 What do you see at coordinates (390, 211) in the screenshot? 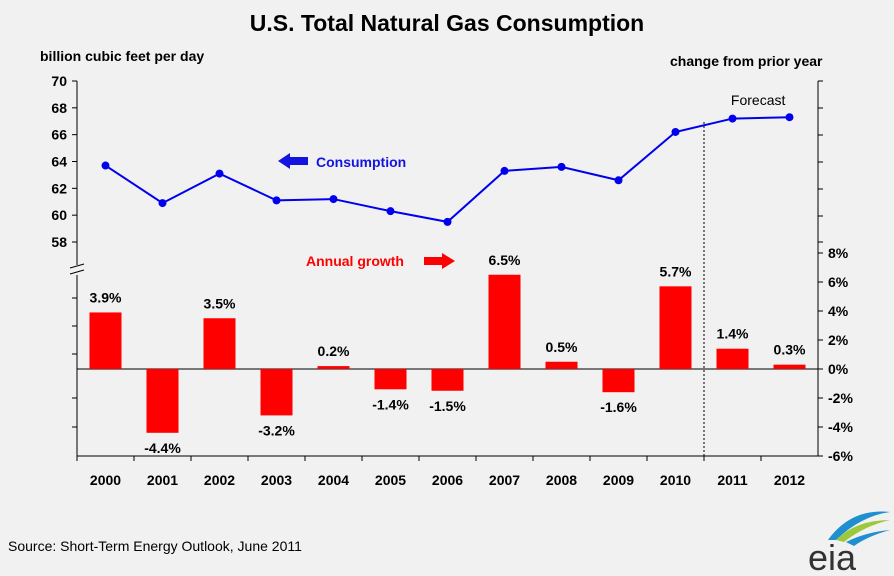
I see `consumption-point-2005` at bounding box center [390, 211].